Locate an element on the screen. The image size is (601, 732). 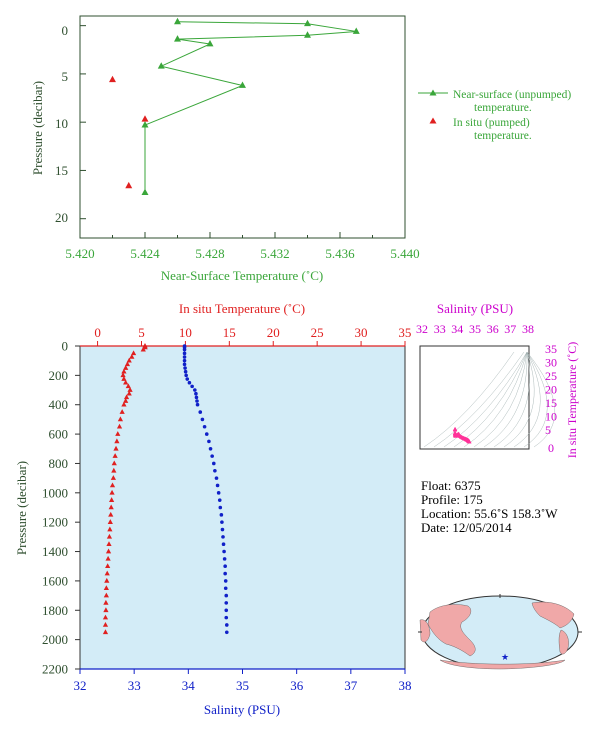
ts-sal-tick: 32 is located at coordinates (422, 329).